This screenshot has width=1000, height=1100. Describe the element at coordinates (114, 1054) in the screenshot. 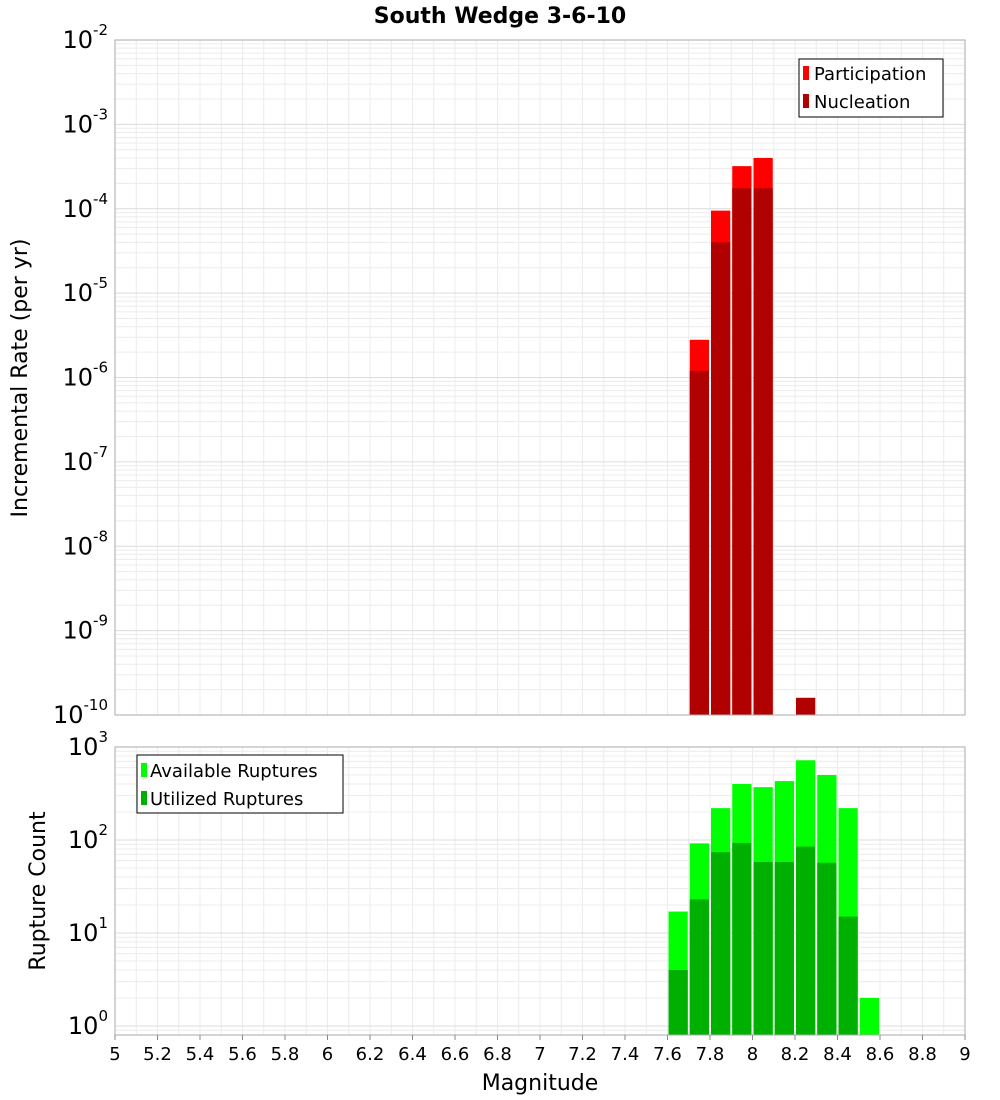

I see `x-tick-label: 5` at that location.